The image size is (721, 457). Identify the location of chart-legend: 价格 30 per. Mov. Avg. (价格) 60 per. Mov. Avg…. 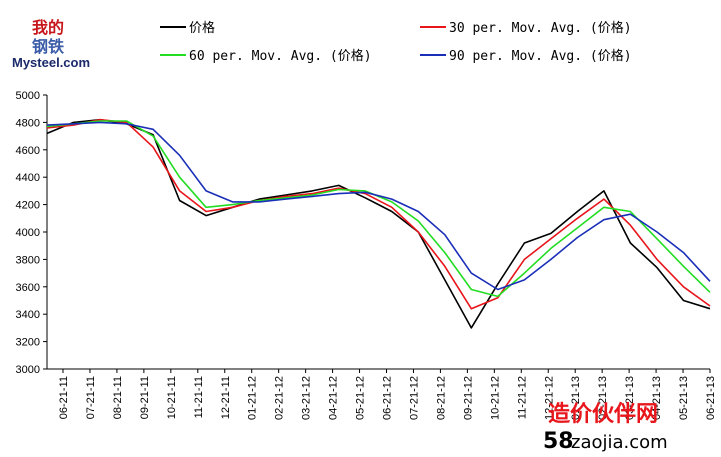
(396, 42).